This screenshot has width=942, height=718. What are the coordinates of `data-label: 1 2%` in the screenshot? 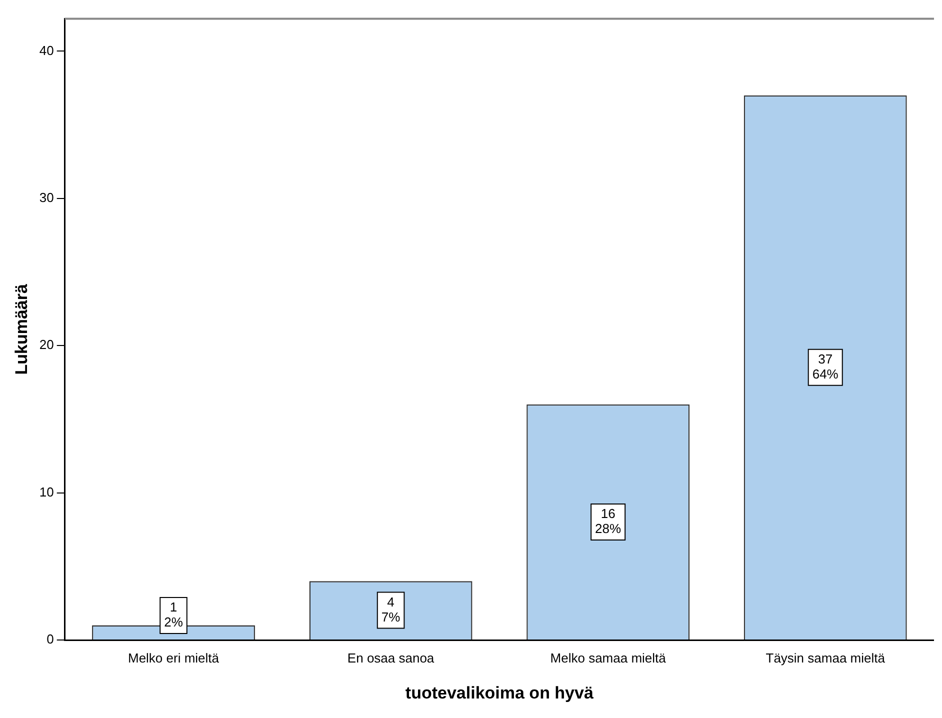 It's located at (174, 615).